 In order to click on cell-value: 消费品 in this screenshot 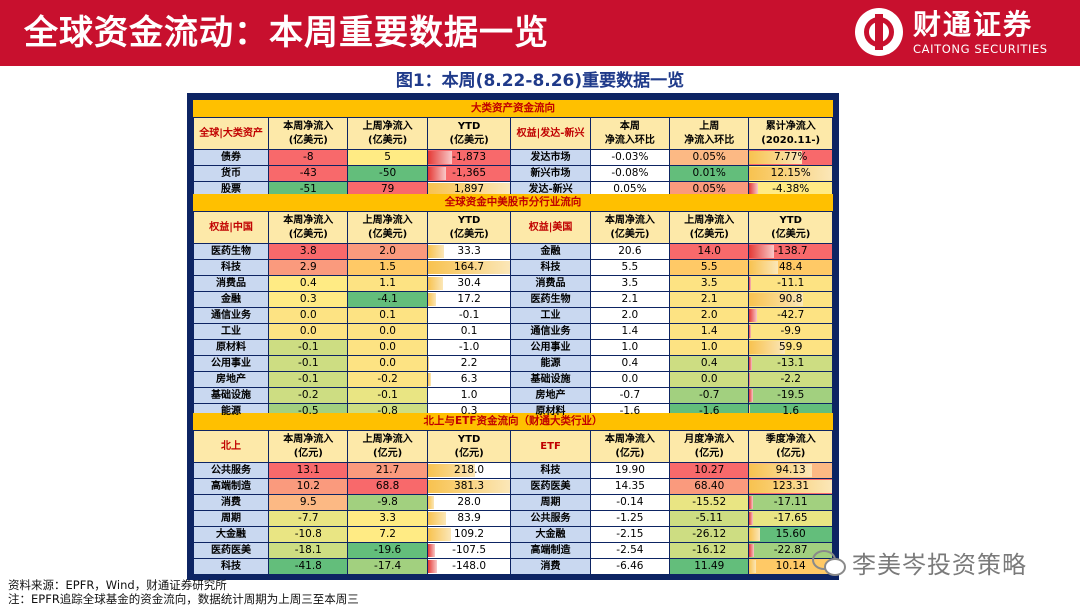, I will do `click(550, 283)`.